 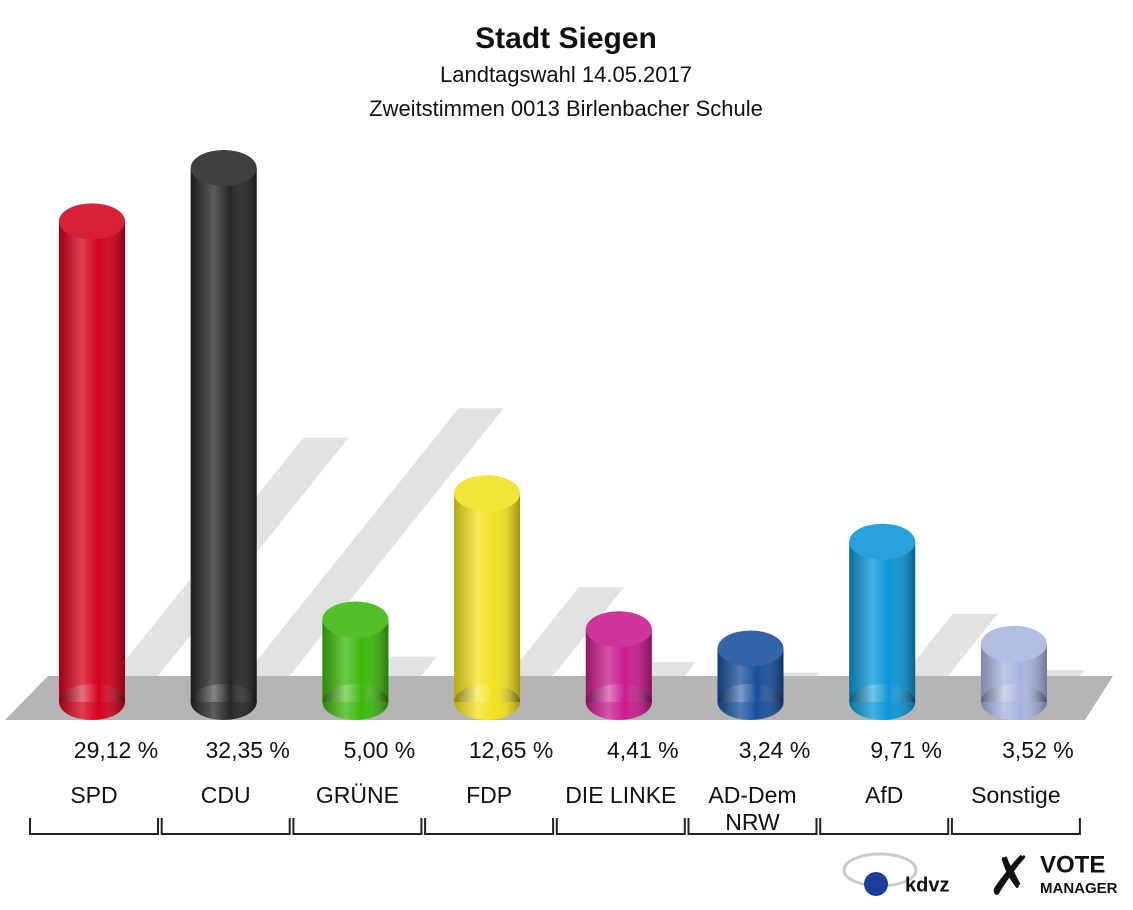 What do you see at coordinates (752, 808) in the screenshot?
I see `x-tick-label: AD-Dem NRW` at bounding box center [752, 808].